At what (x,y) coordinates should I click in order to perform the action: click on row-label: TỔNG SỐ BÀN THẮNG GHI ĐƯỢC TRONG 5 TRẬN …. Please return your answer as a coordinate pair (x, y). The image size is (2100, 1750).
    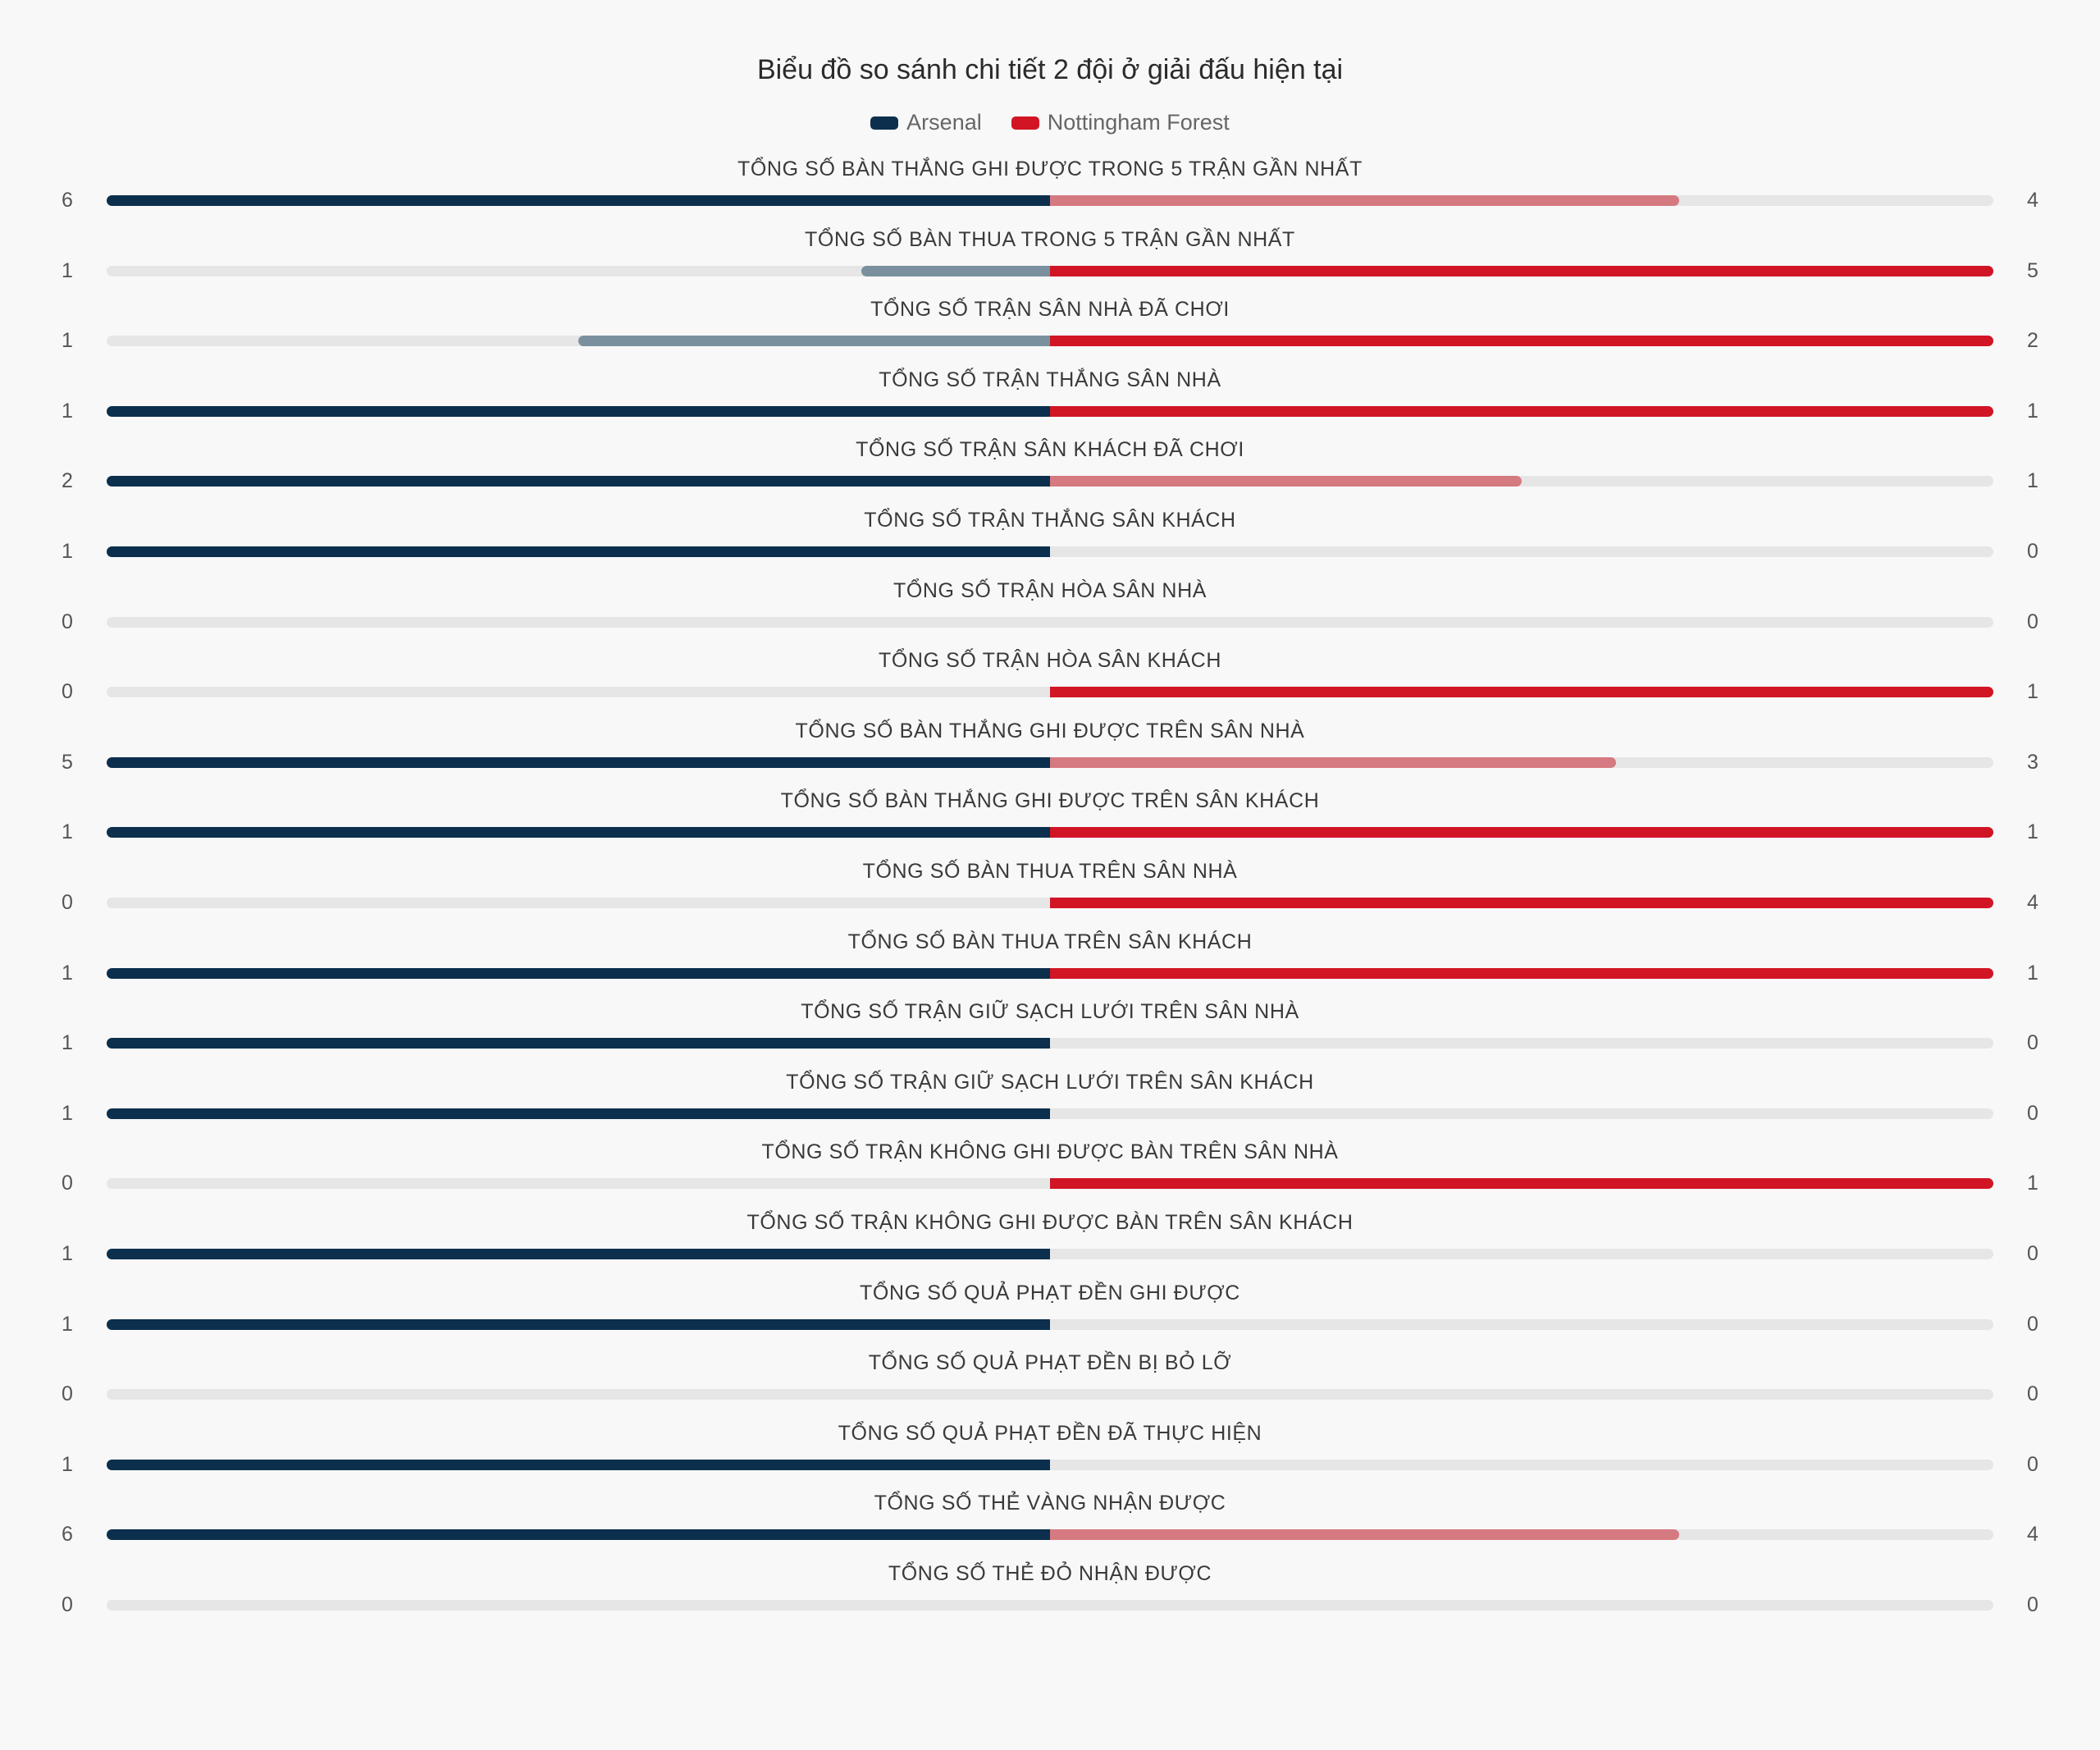
    Looking at the image, I should click on (1050, 169).